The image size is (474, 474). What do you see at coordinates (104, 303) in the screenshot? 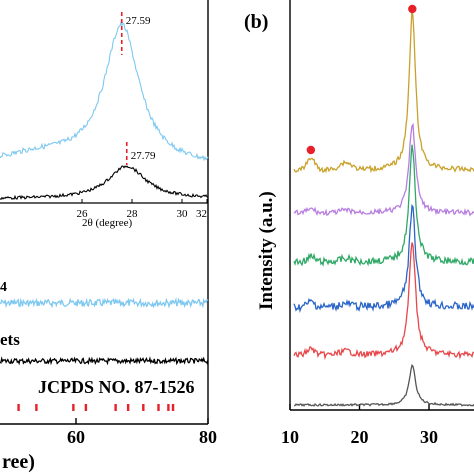
I see `left-series-blue` at bounding box center [104, 303].